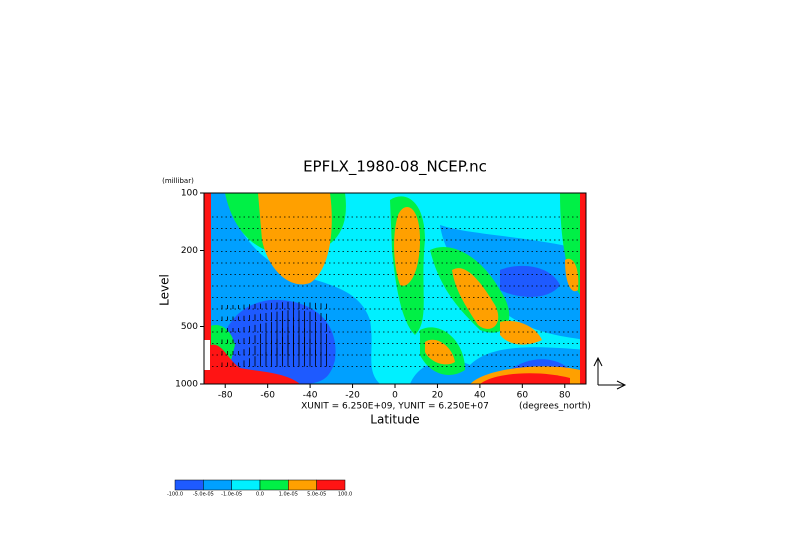  Describe the element at coordinates (438, 396) in the screenshot. I see `x-tick-label: 20` at that location.